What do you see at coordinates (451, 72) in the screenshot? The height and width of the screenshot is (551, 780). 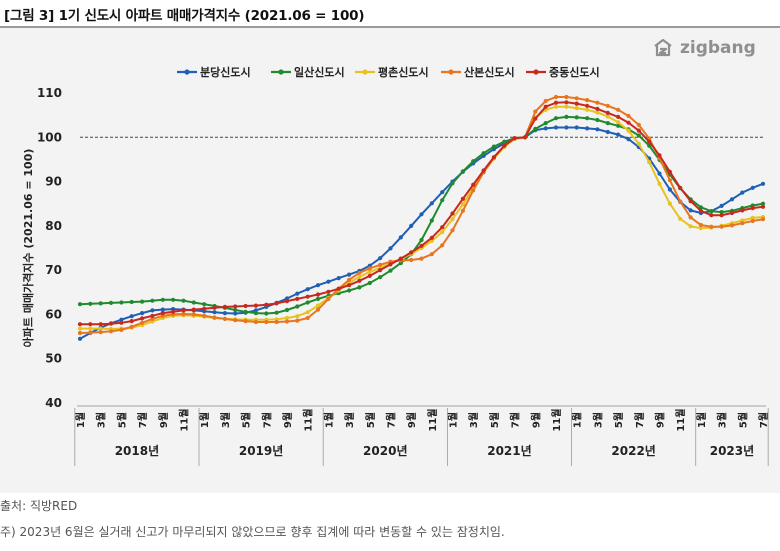 I see `legend-marker` at bounding box center [451, 72].